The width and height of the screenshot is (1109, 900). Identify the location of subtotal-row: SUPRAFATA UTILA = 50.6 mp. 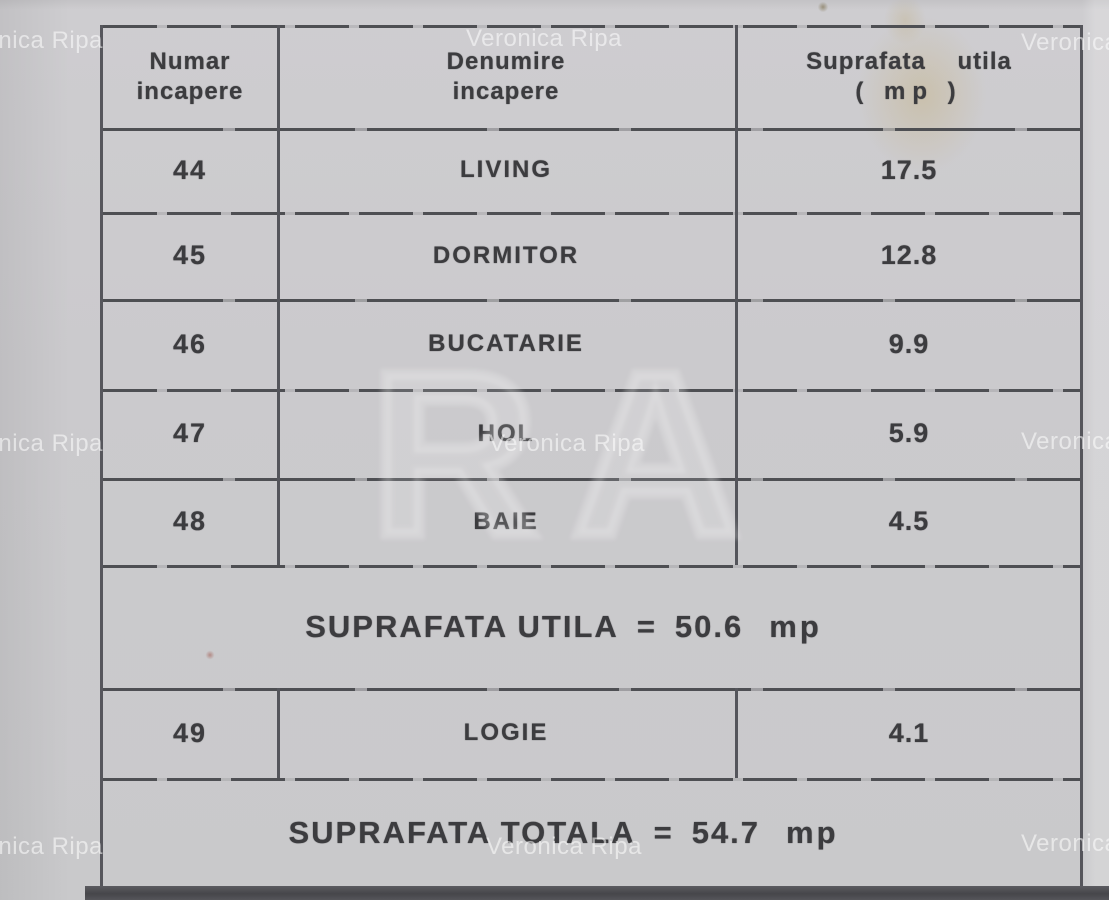
(591, 626).